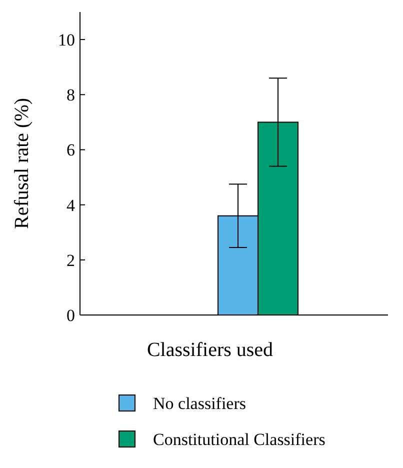 The width and height of the screenshot is (403, 468). What do you see at coordinates (199, 403) in the screenshot?
I see `legend-label: No classifiers` at bounding box center [199, 403].